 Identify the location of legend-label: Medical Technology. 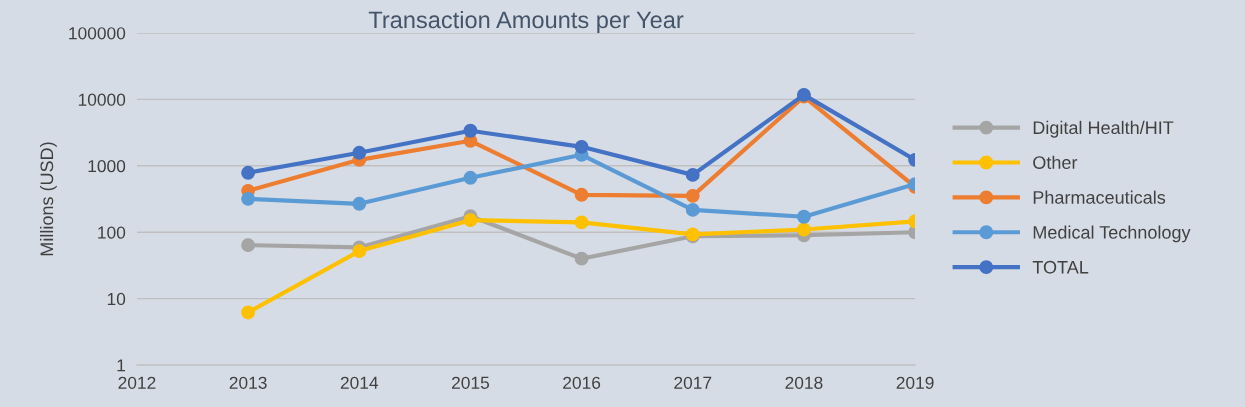
(1112, 234).